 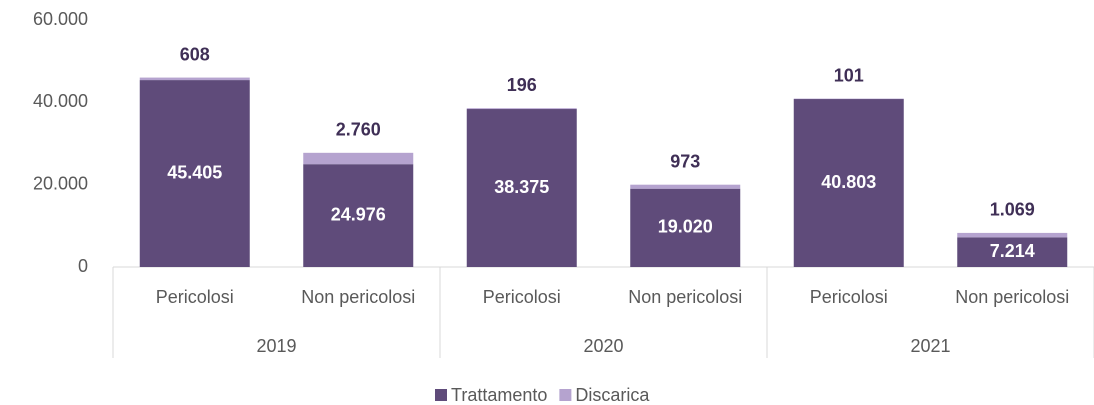 I want to click on group-label: 2019, so click(x=276, y=346).